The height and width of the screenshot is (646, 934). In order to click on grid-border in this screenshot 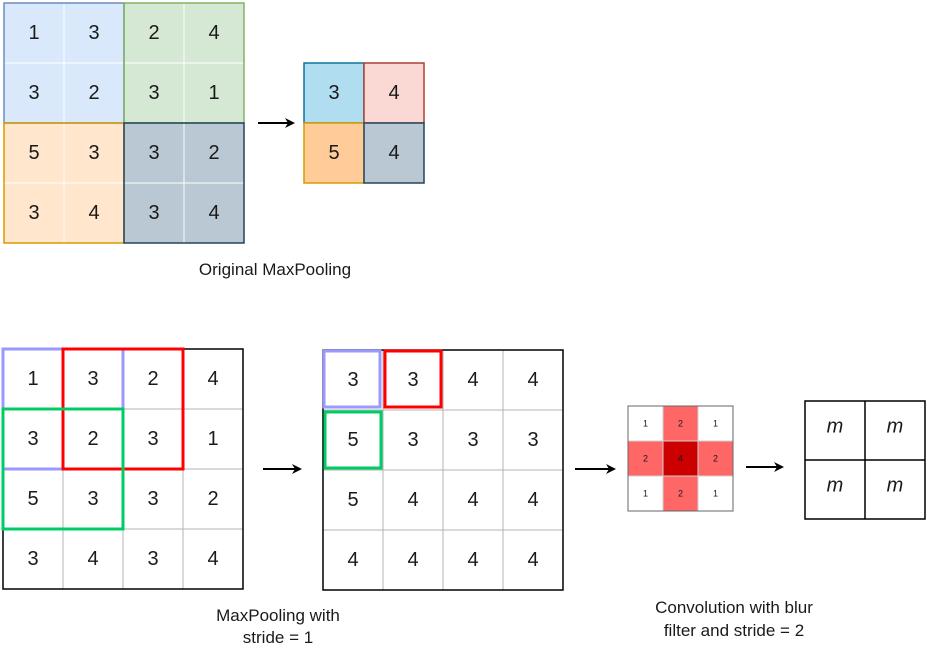, I will do `click(443, 470)`.